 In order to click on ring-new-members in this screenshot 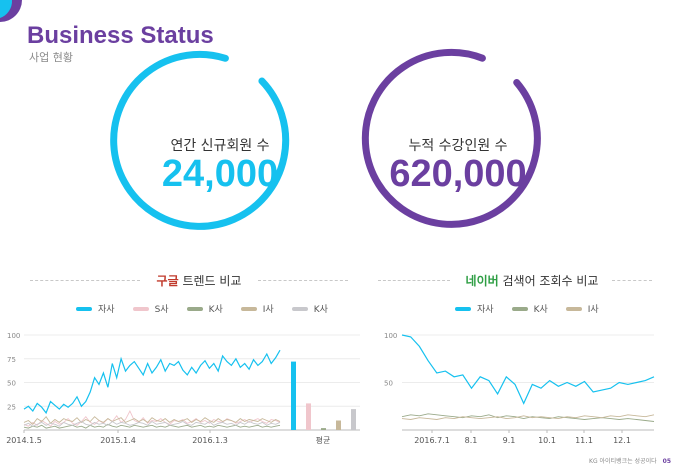, I will do `click(200, 140)`.